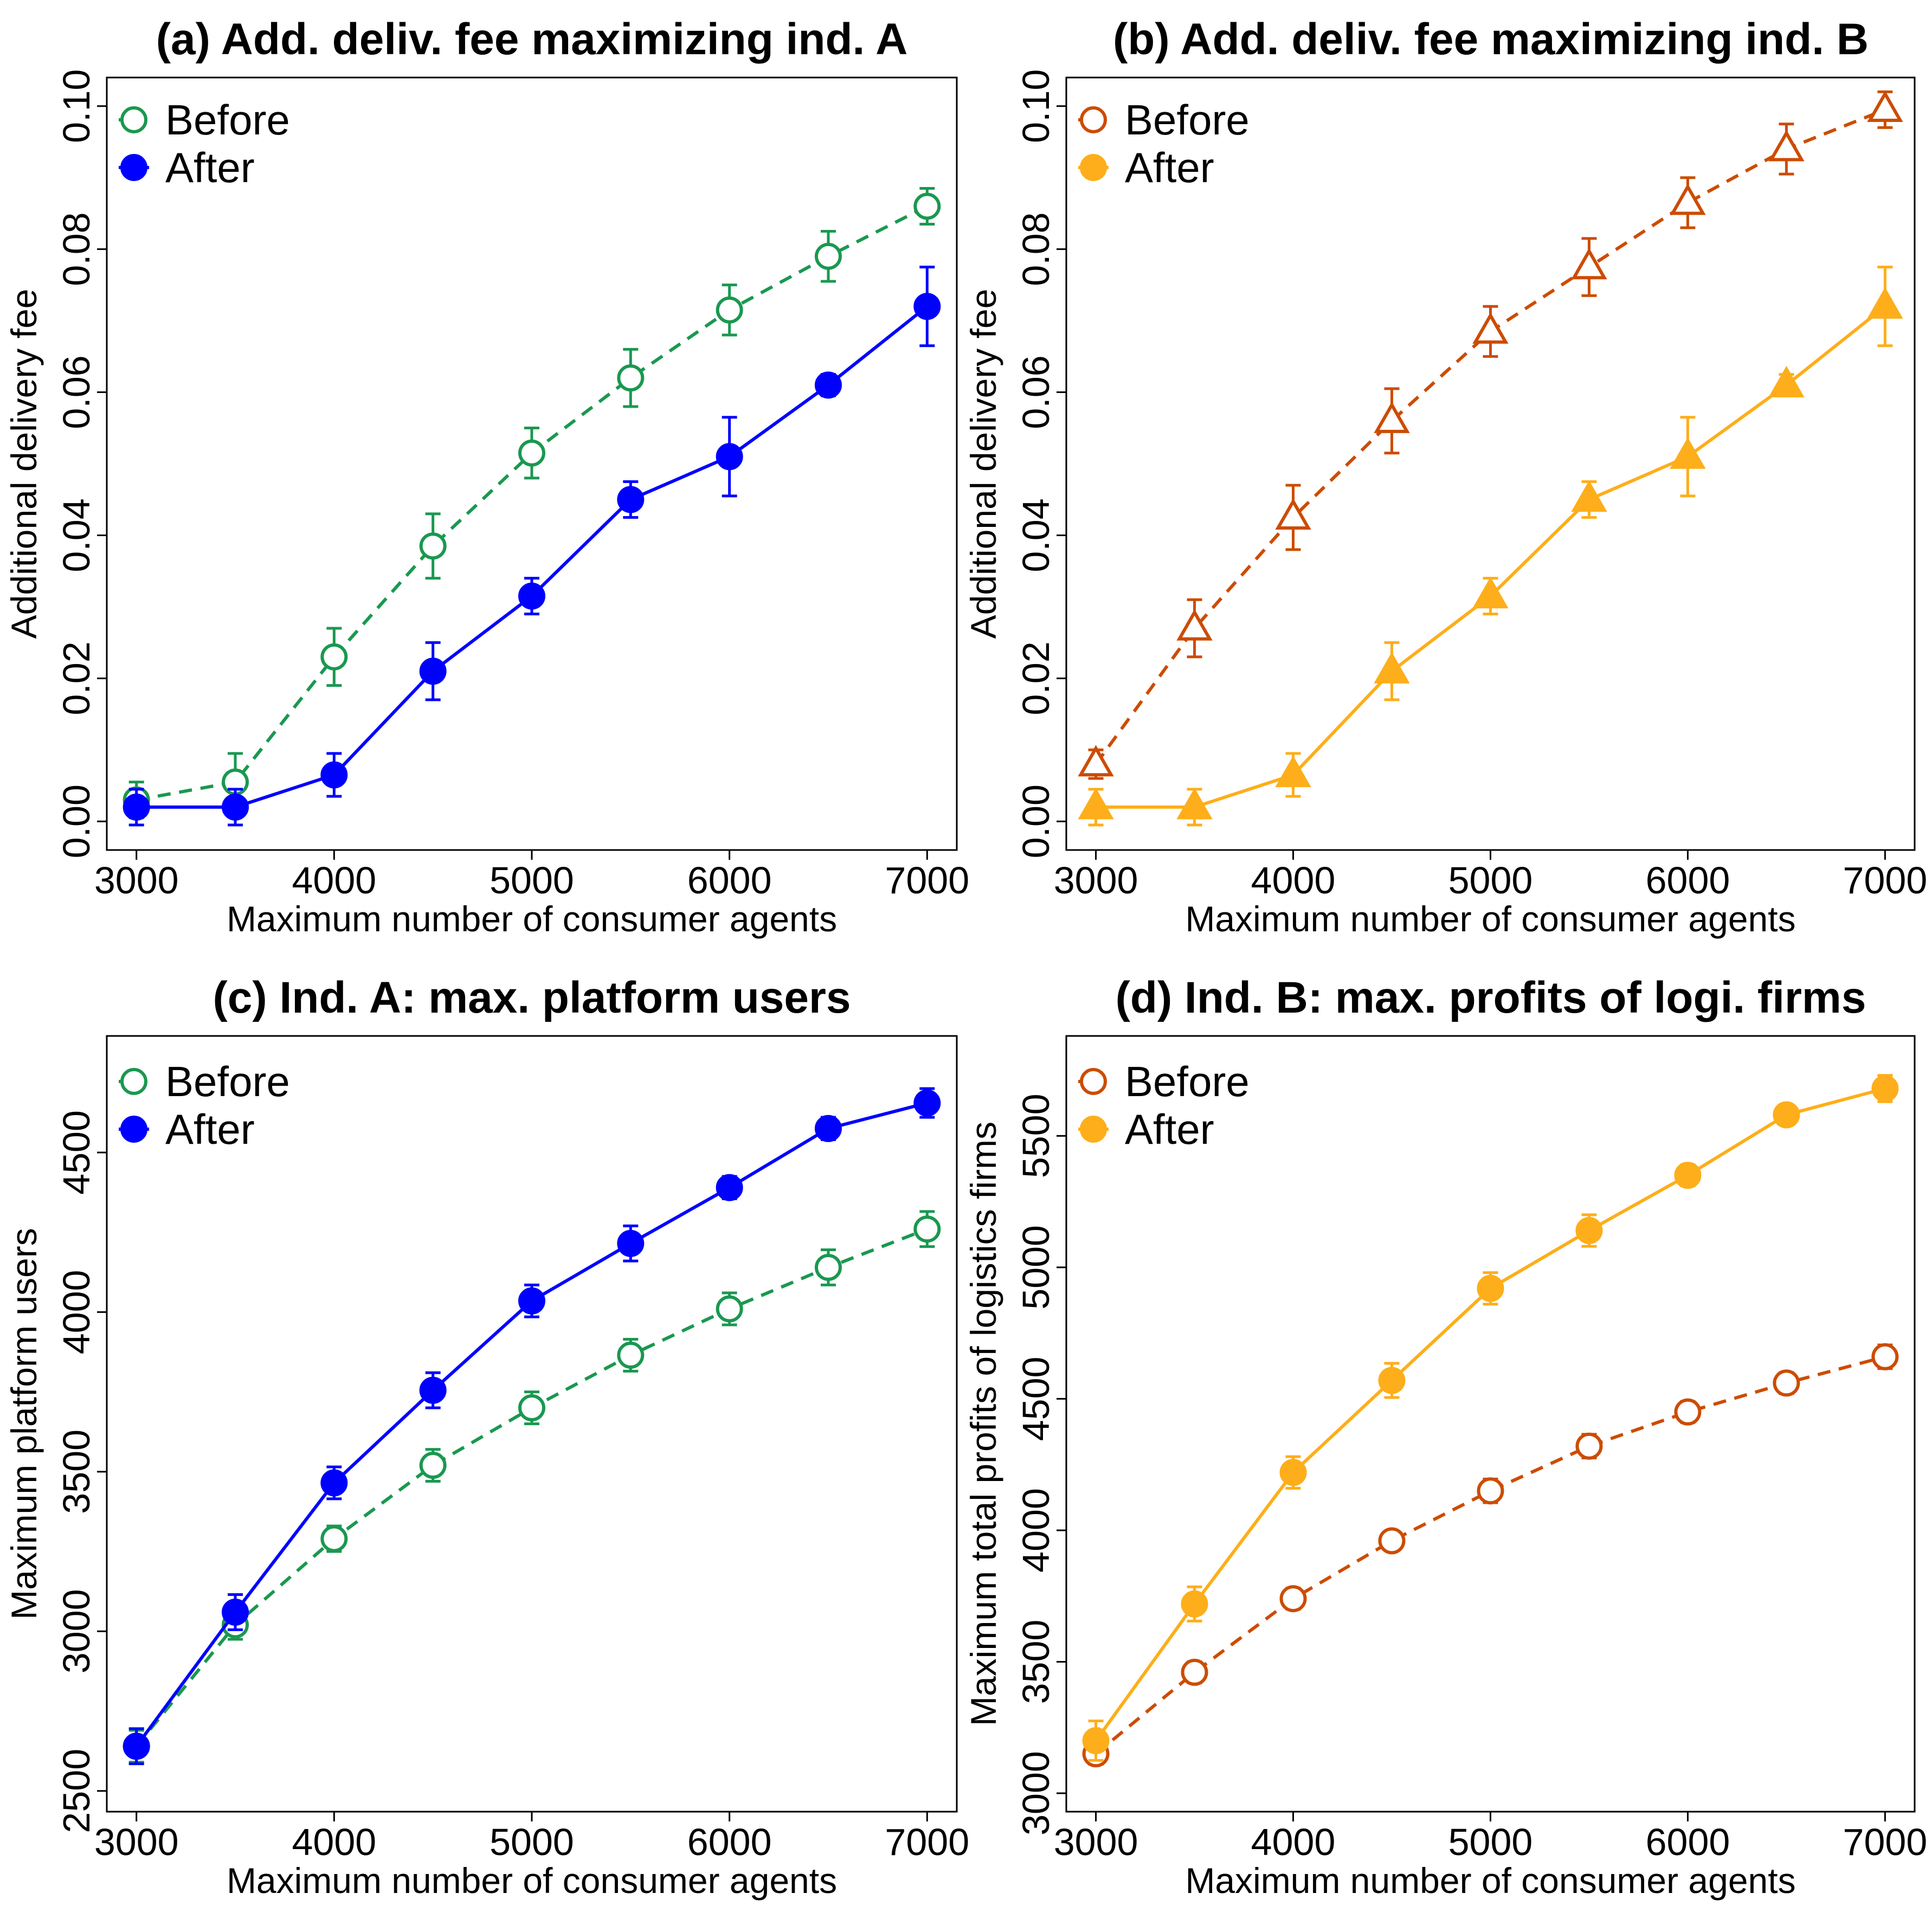  What do you see at coordinates (1490, 546) in the screenshot?
I see `series-after` at bounding box center [1490, 546].